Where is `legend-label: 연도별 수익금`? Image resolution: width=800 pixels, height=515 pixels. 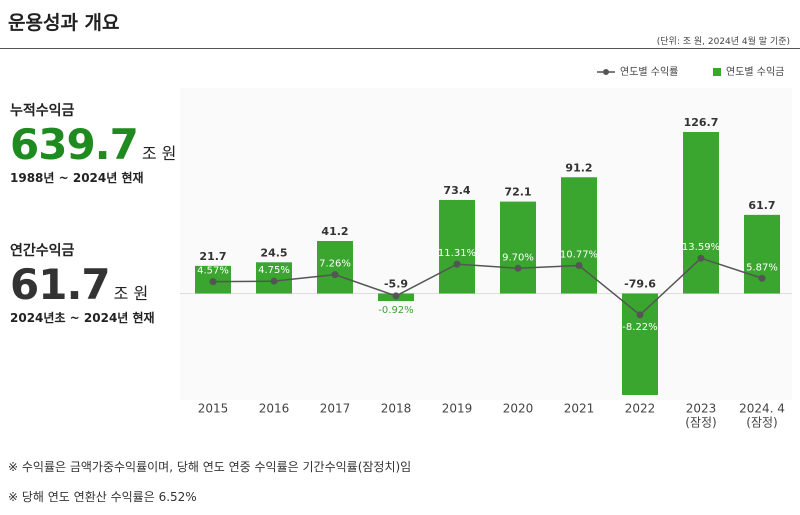
legend-label: 연도별 수익금 is located at coordinates (755, 72).